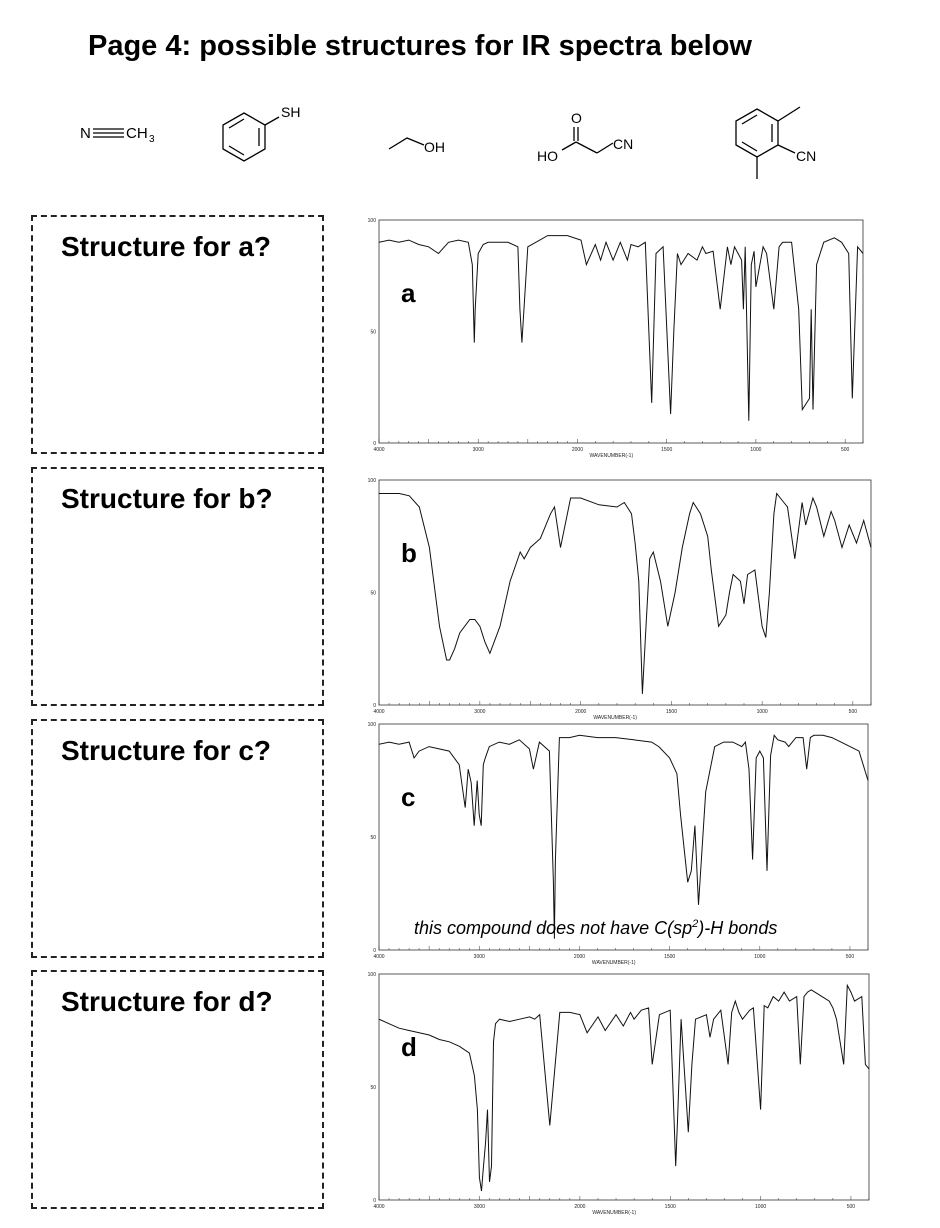  Describe the element at coordinates (261, 133) in the screenshot. I see `structure-thiophenol: SH` at that location.